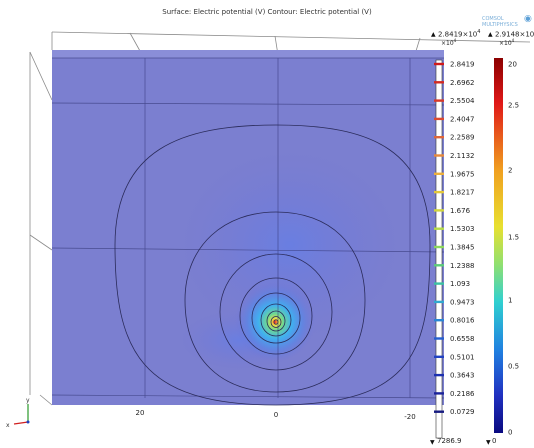 This screenshot has height=448, width=534. I want to click on surface-level-label: 1.676, so click(460, 211).